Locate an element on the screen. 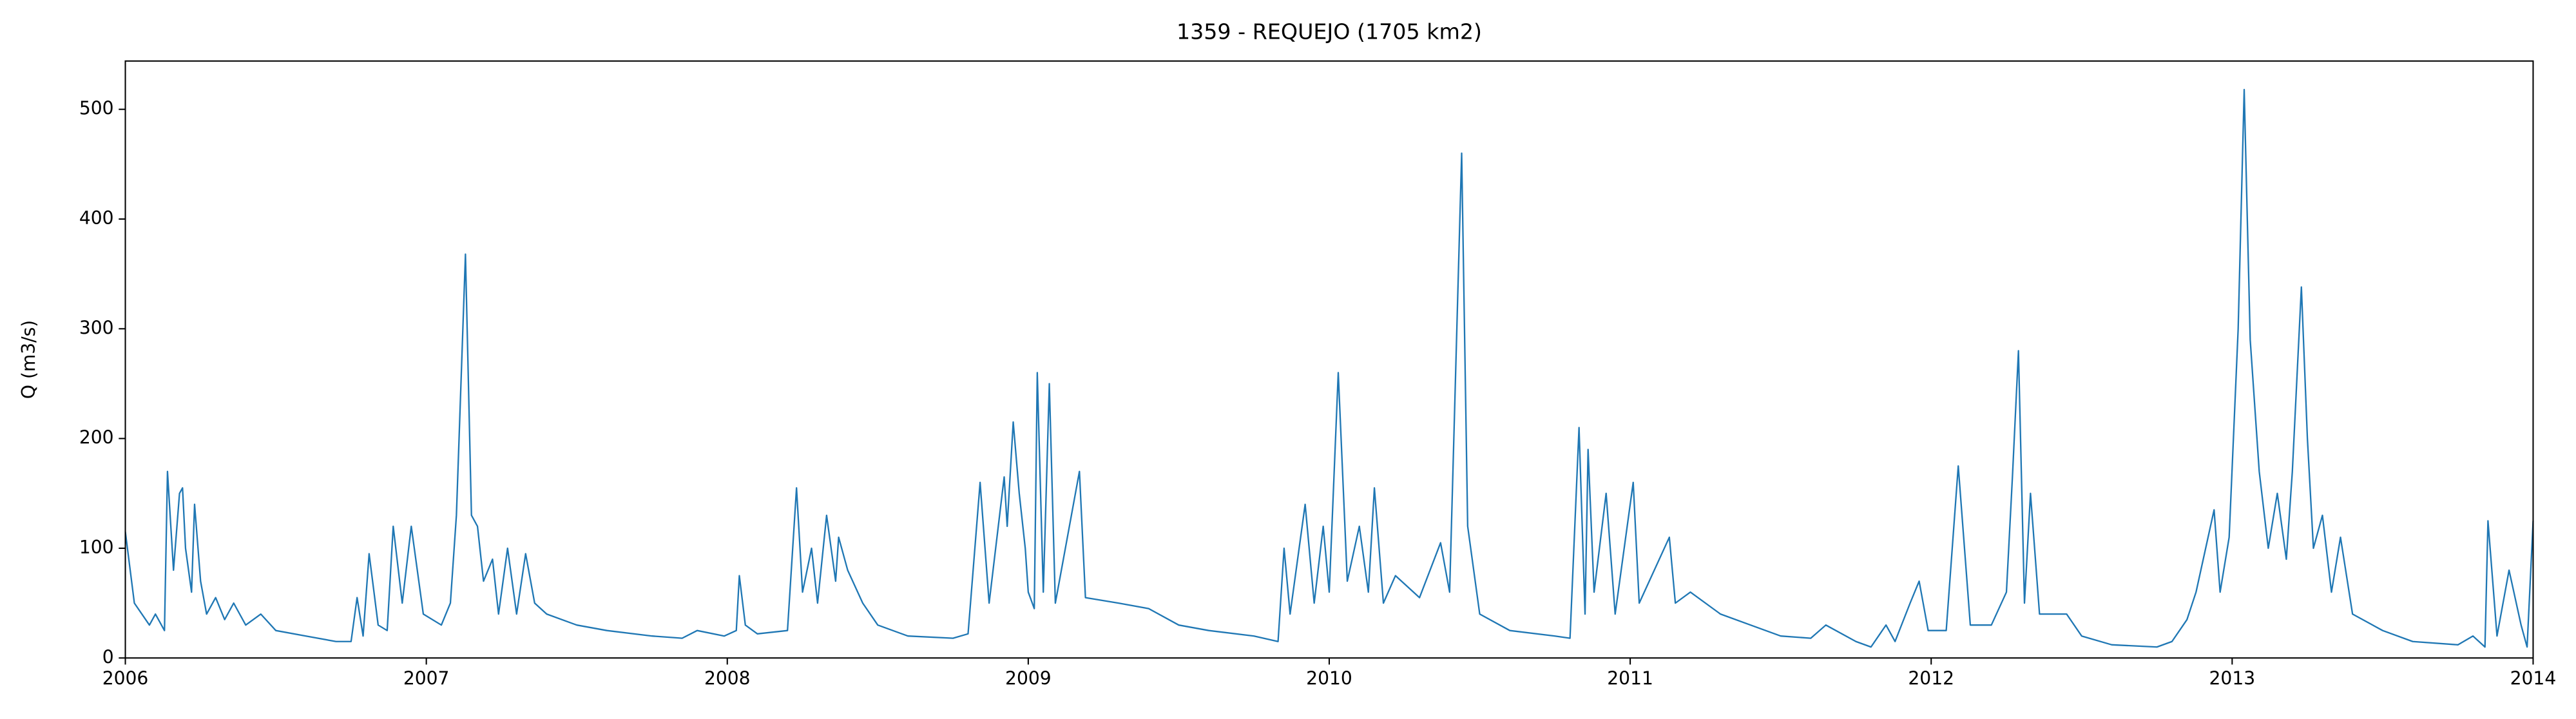 The image size is (2576, 719). x-tick-label: 2007 is located at coordinates (427, 678).